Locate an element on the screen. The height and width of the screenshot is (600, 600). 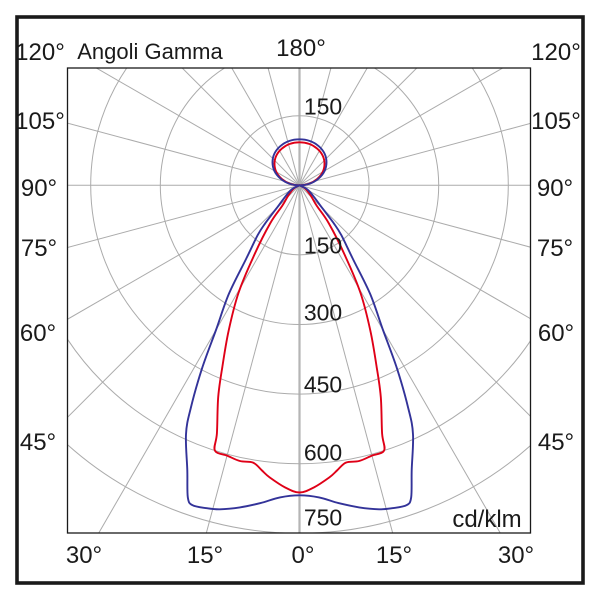
unit-label: cd/klm is located at coordinates (487, 519).